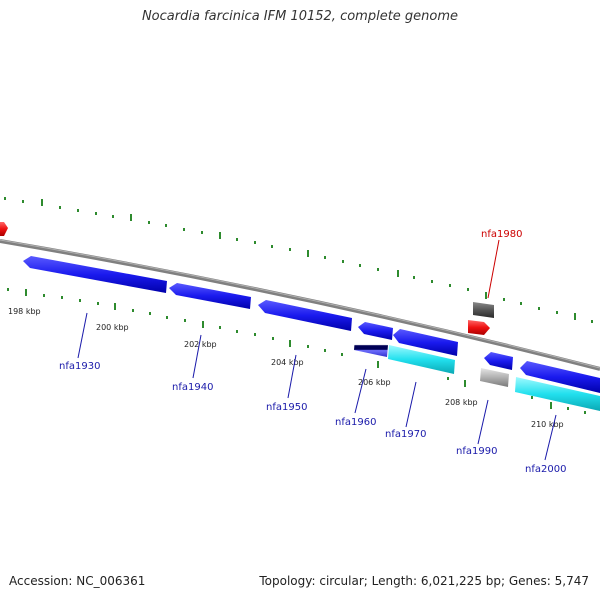 The image size is (600, 600). Describe the element at coordinates (200, 344) in the screenshot. I see `scale-label-202: 202 kbp` at that location.